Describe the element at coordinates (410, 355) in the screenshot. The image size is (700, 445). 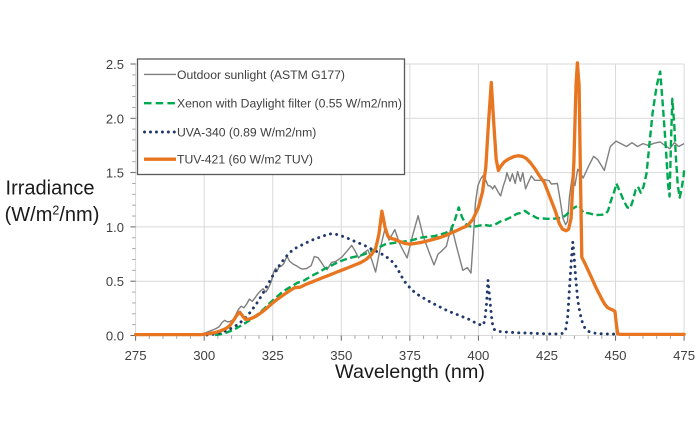
I see `svg-text: 375` at that location.